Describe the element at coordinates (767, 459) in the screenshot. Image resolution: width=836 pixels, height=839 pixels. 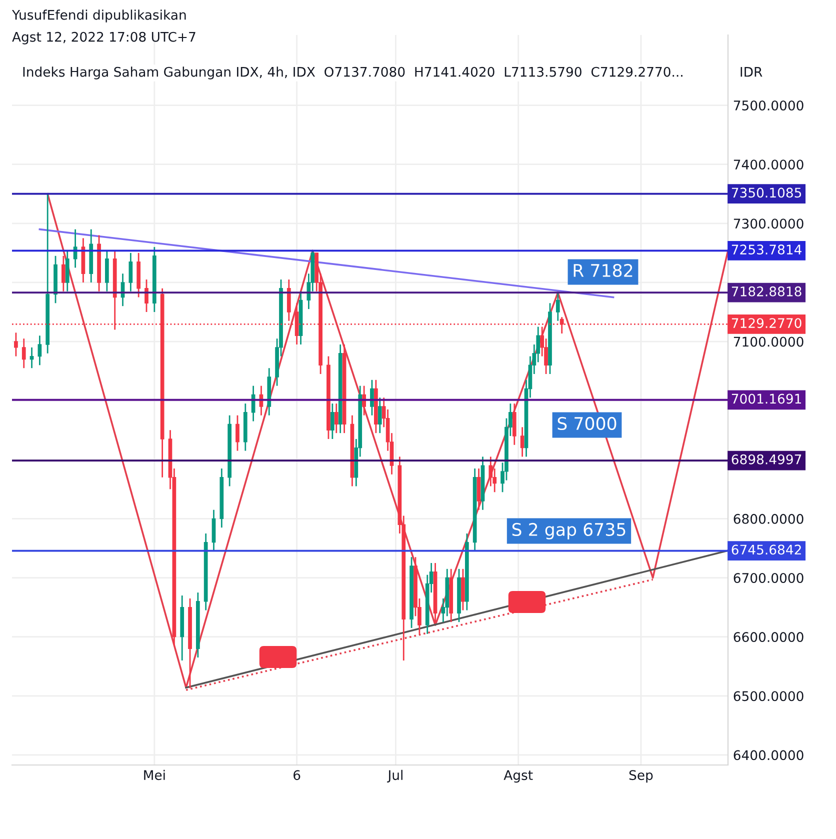
I see `ref-line-label: 6898.4997` at that location.